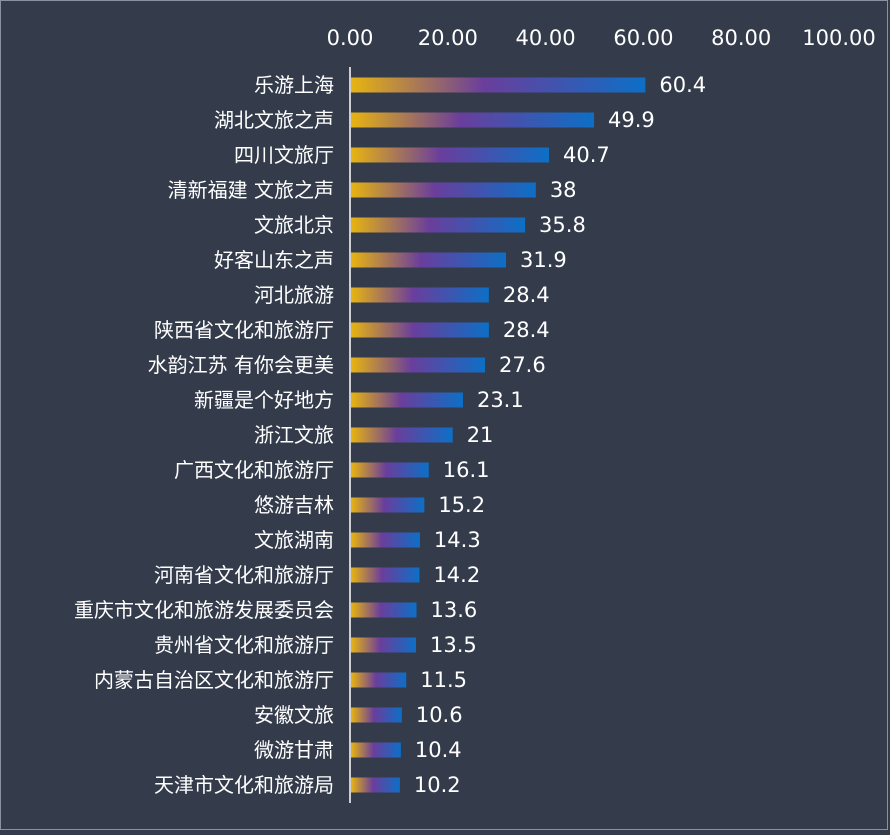 The height and width of the screenshot is (835, 890). What do you see at coordinates (264, 400) in the screenshot?
I see `category-label: 新疆是个好地方` at bounding box center [264, 400].